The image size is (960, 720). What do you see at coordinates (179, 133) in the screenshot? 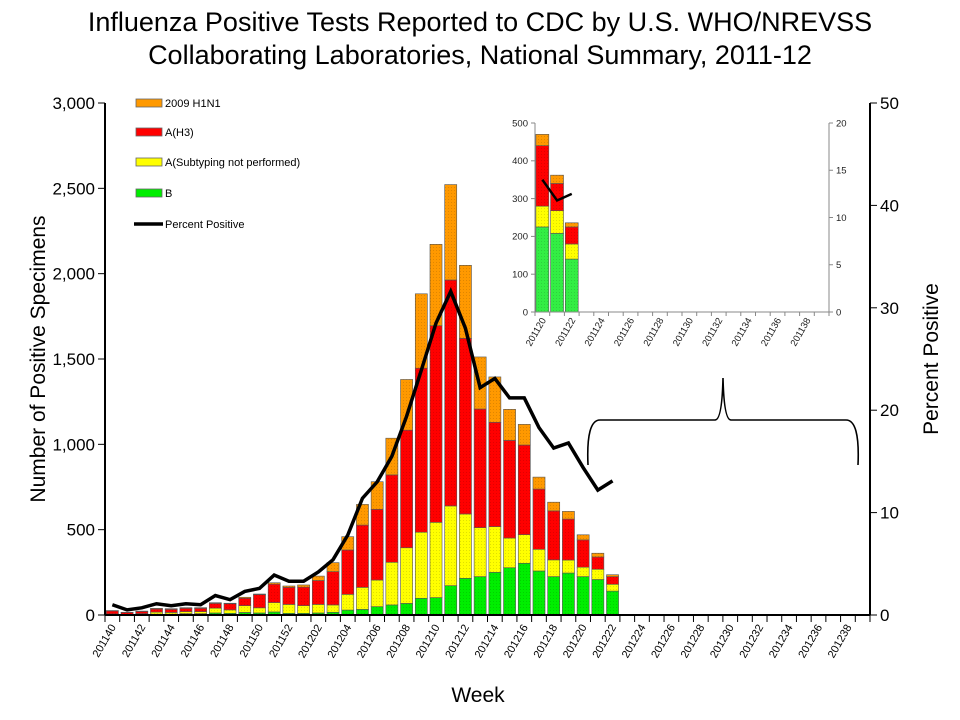
I see `legend-label-h3: A(H3)` at bounding box center [179, 133].